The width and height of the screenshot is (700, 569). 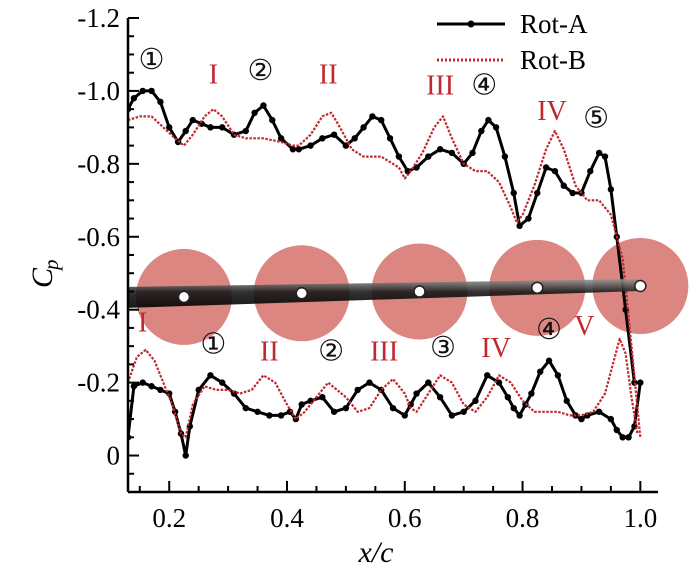 What do you see at coordinates (42, 277) in the screenshot?
I see `y-axis-label-main: C` at bounding box center [42, 277].